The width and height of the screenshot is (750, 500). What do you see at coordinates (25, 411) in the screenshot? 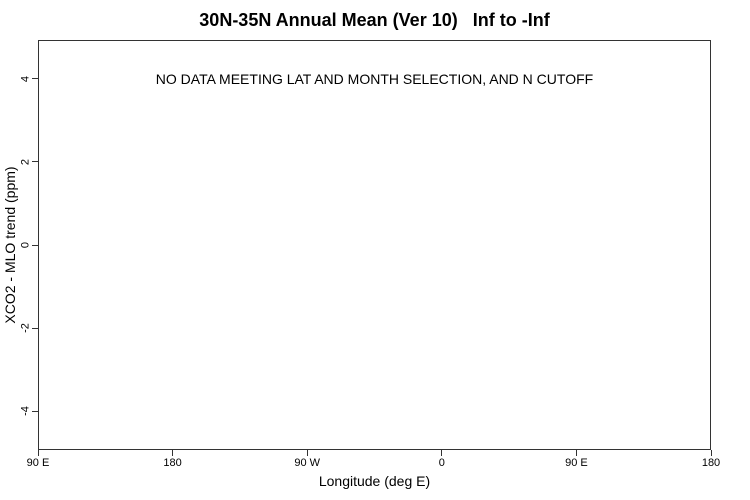
I see `y-tick-label: -4` at bounding box center [25, 411].